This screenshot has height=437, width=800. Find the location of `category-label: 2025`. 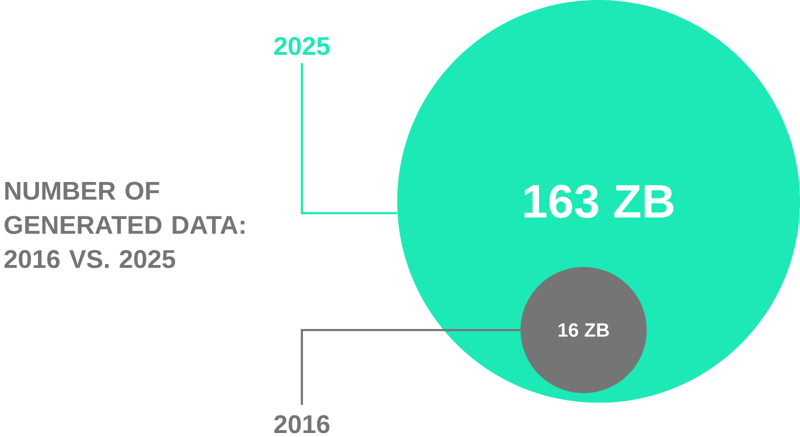

category-label: 2025 is located at coordinates (302, 46).